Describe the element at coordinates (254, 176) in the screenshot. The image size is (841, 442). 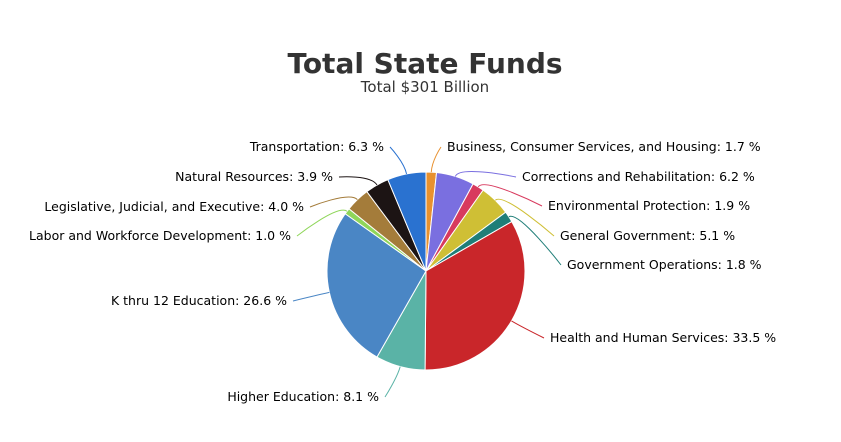
I see `slice-label-11: Natural Resources: 3.9 %` at that location.